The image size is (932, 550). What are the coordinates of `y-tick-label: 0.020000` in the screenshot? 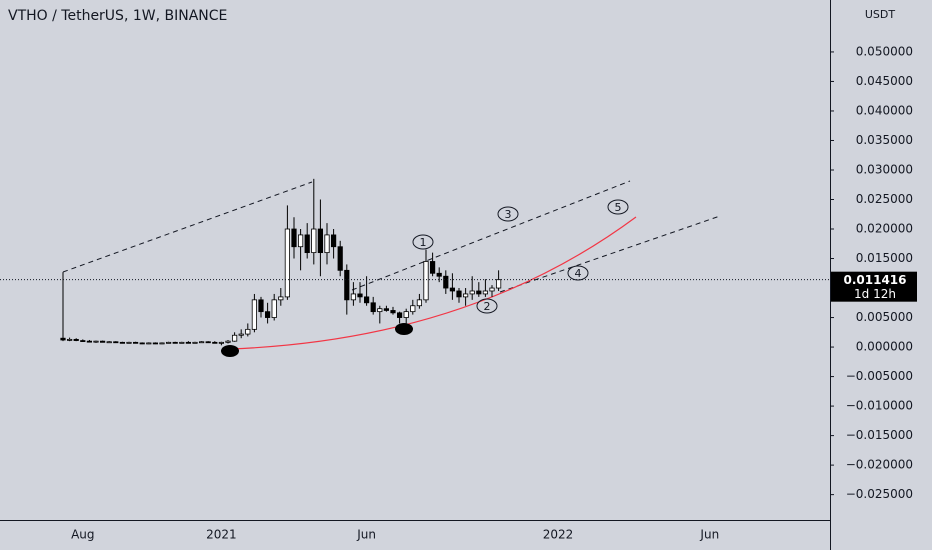 It's located at (884, 229).